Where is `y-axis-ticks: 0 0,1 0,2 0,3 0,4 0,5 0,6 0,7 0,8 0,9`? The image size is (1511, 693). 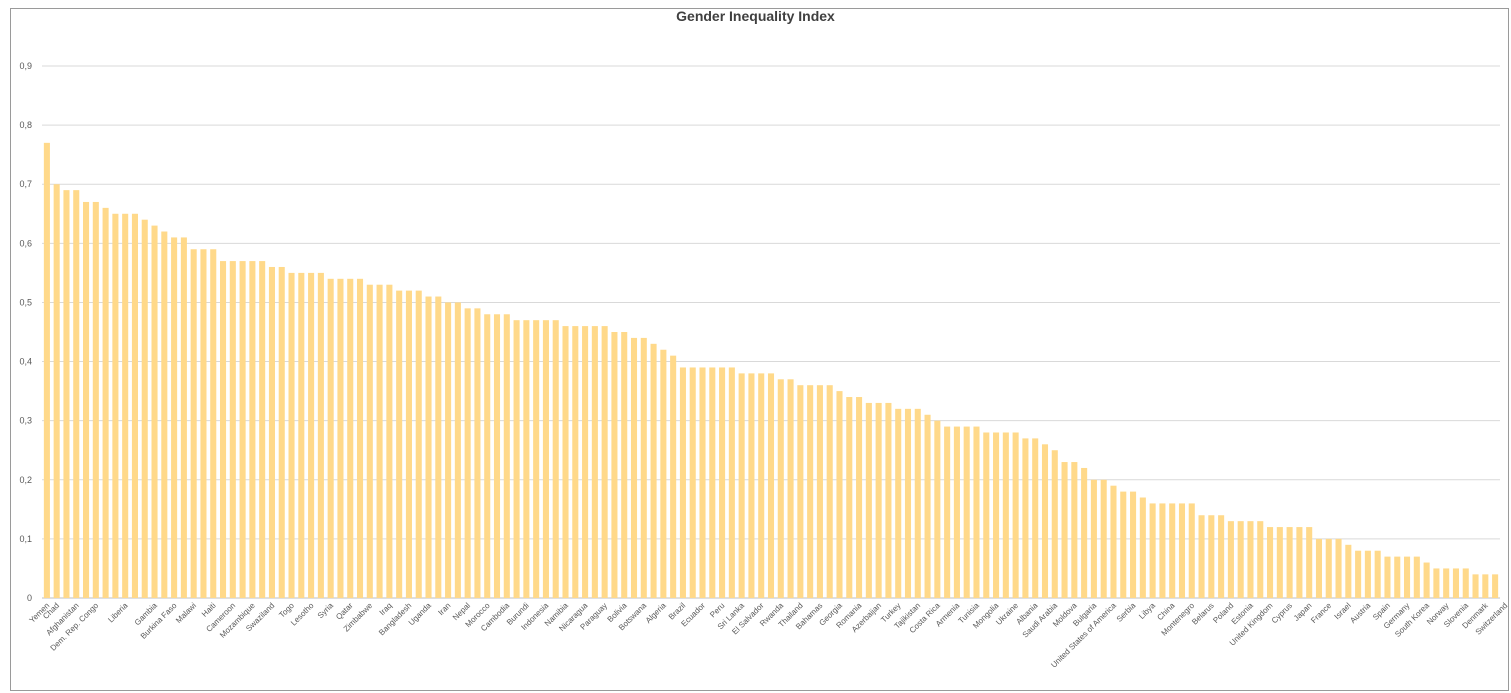
y-axis-ticks: 0 0,1 0,2 0,3 0,4 0,5 0,6 0,7 0,8 0,9 is located at coordinates (25, 332).